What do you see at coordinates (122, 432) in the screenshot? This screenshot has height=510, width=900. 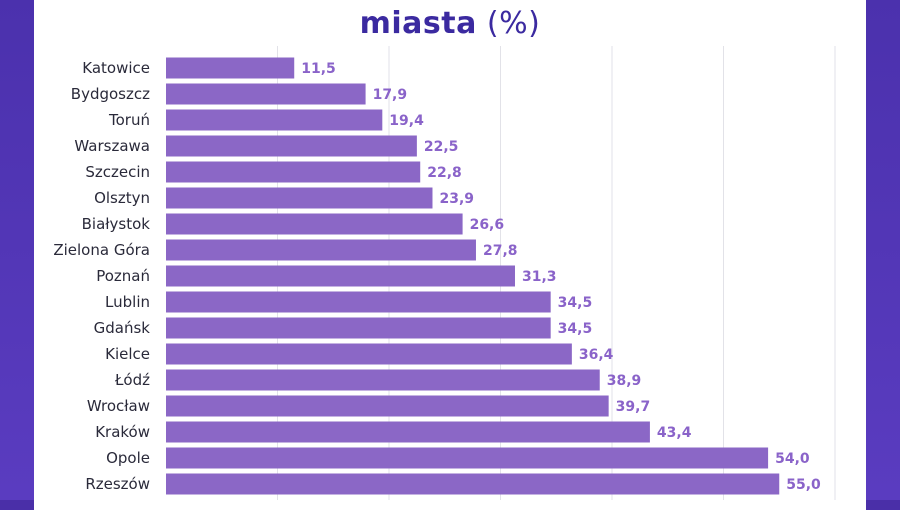 I see `category-label: Kraków` at bounding box center [122, 432].